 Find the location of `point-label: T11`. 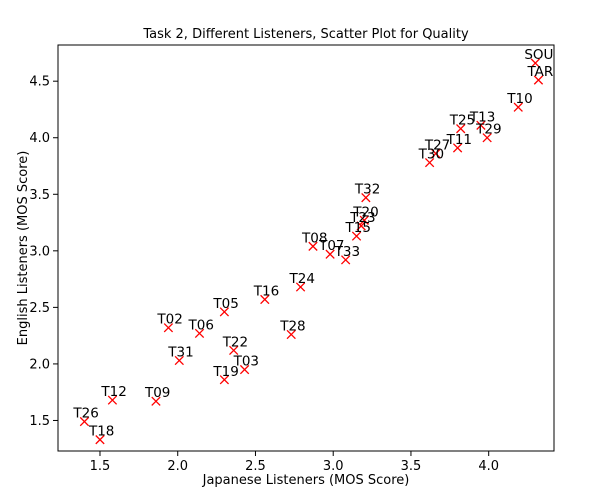

point-label: T11 is located at coordinates (459, 140).